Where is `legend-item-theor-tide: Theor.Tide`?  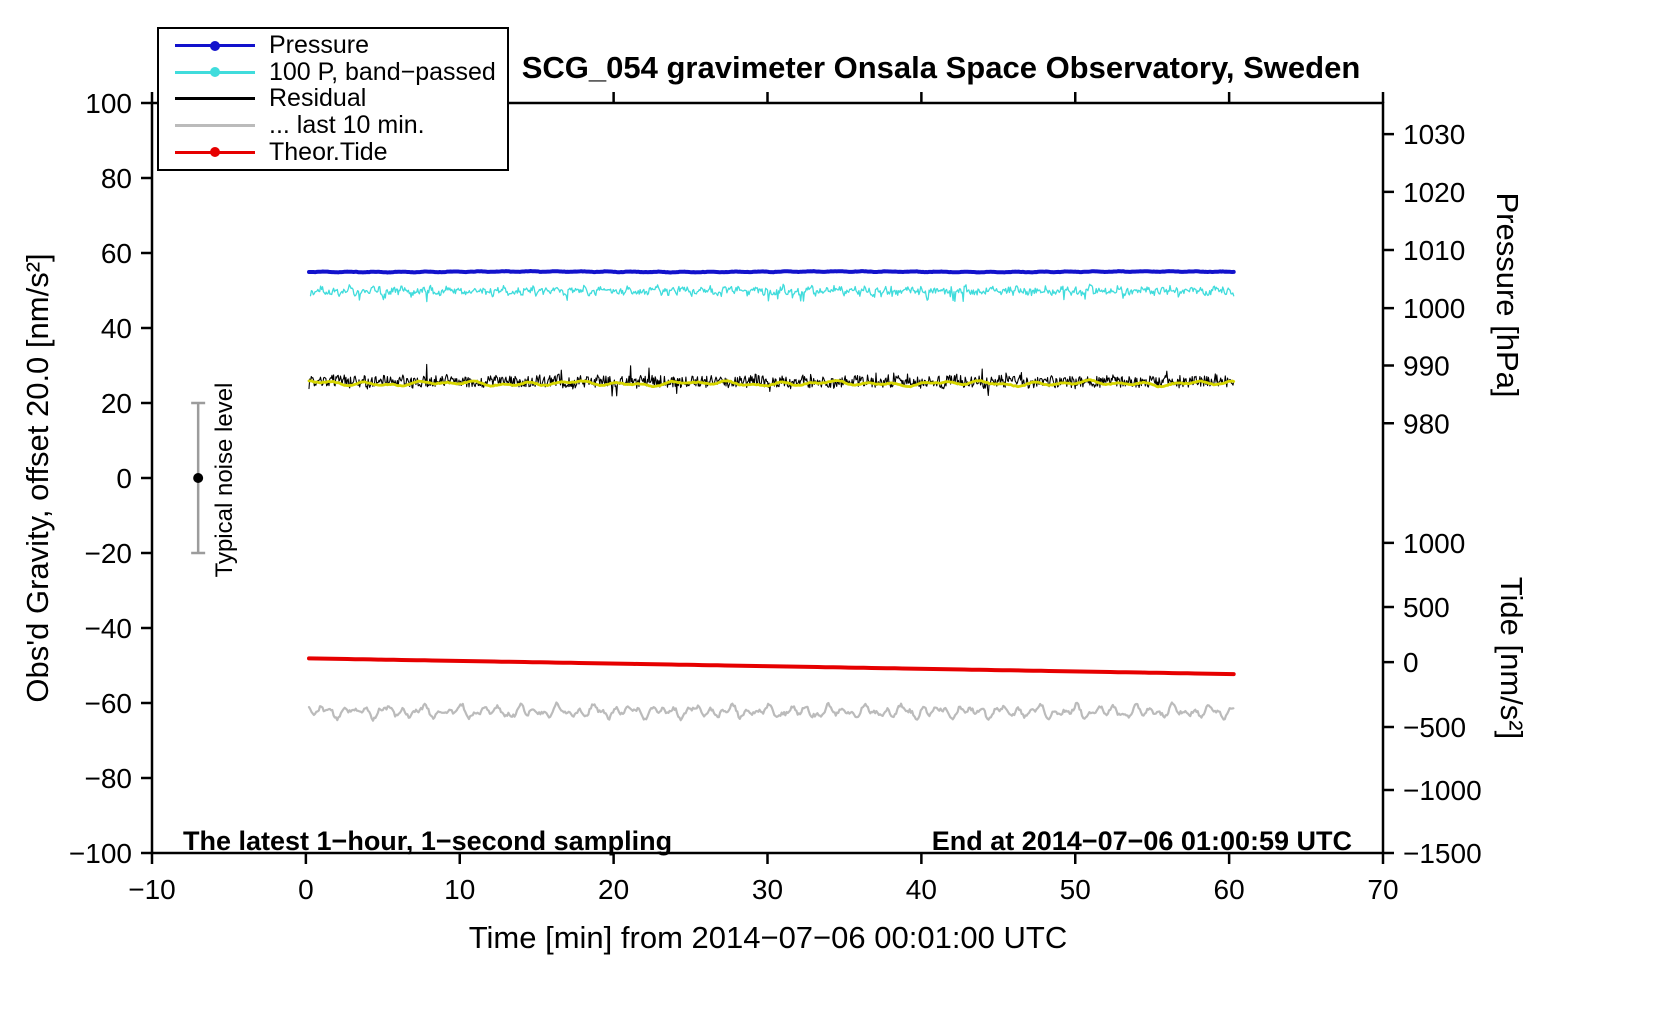
legend-item-theor-tide: Theor.Tide is located at coordinates (333, 151).